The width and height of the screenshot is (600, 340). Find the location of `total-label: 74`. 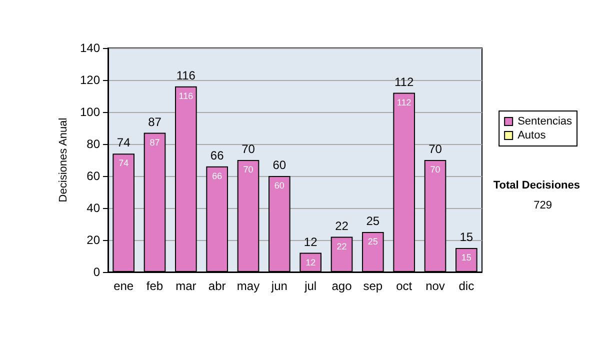

total-label: 74 is located at coordinates (123, 143).